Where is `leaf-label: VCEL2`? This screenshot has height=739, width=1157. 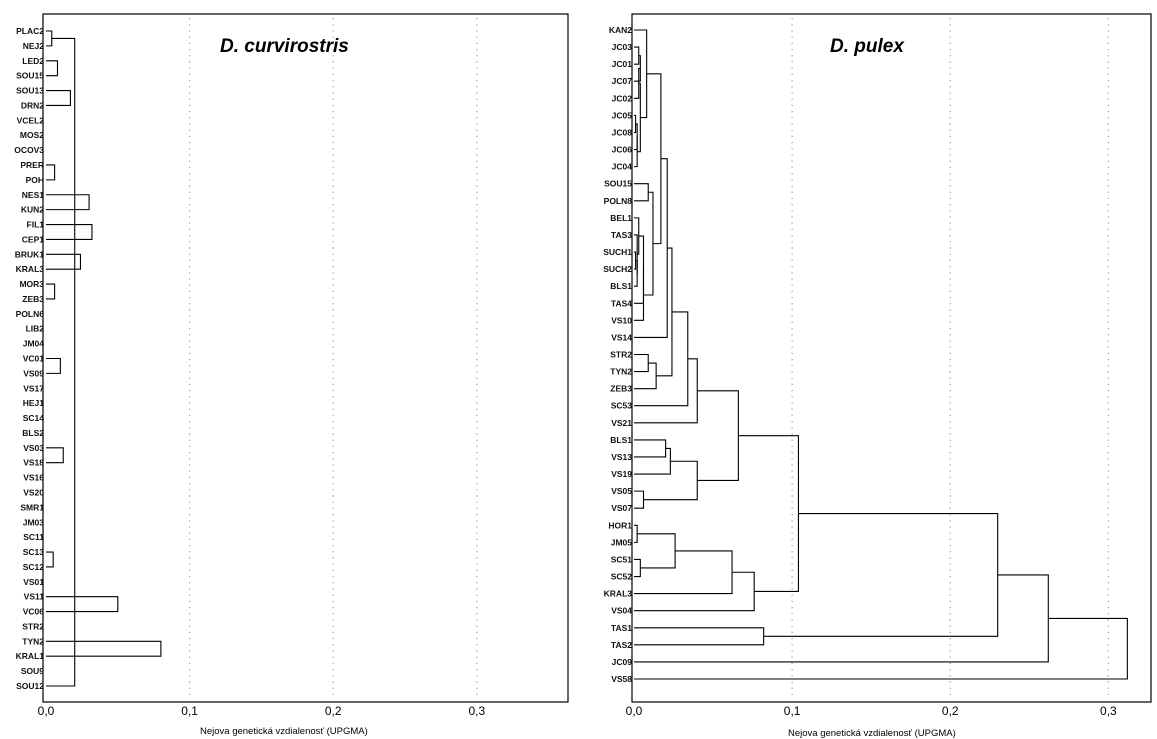 leaf-label: VCEL2 is located at coordinates (31, 120).